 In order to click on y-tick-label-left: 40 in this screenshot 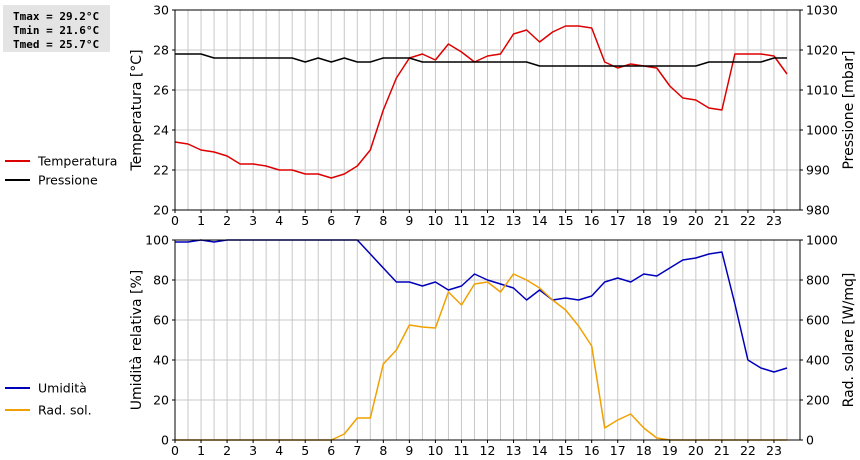, I will do `click(161, 360)`.